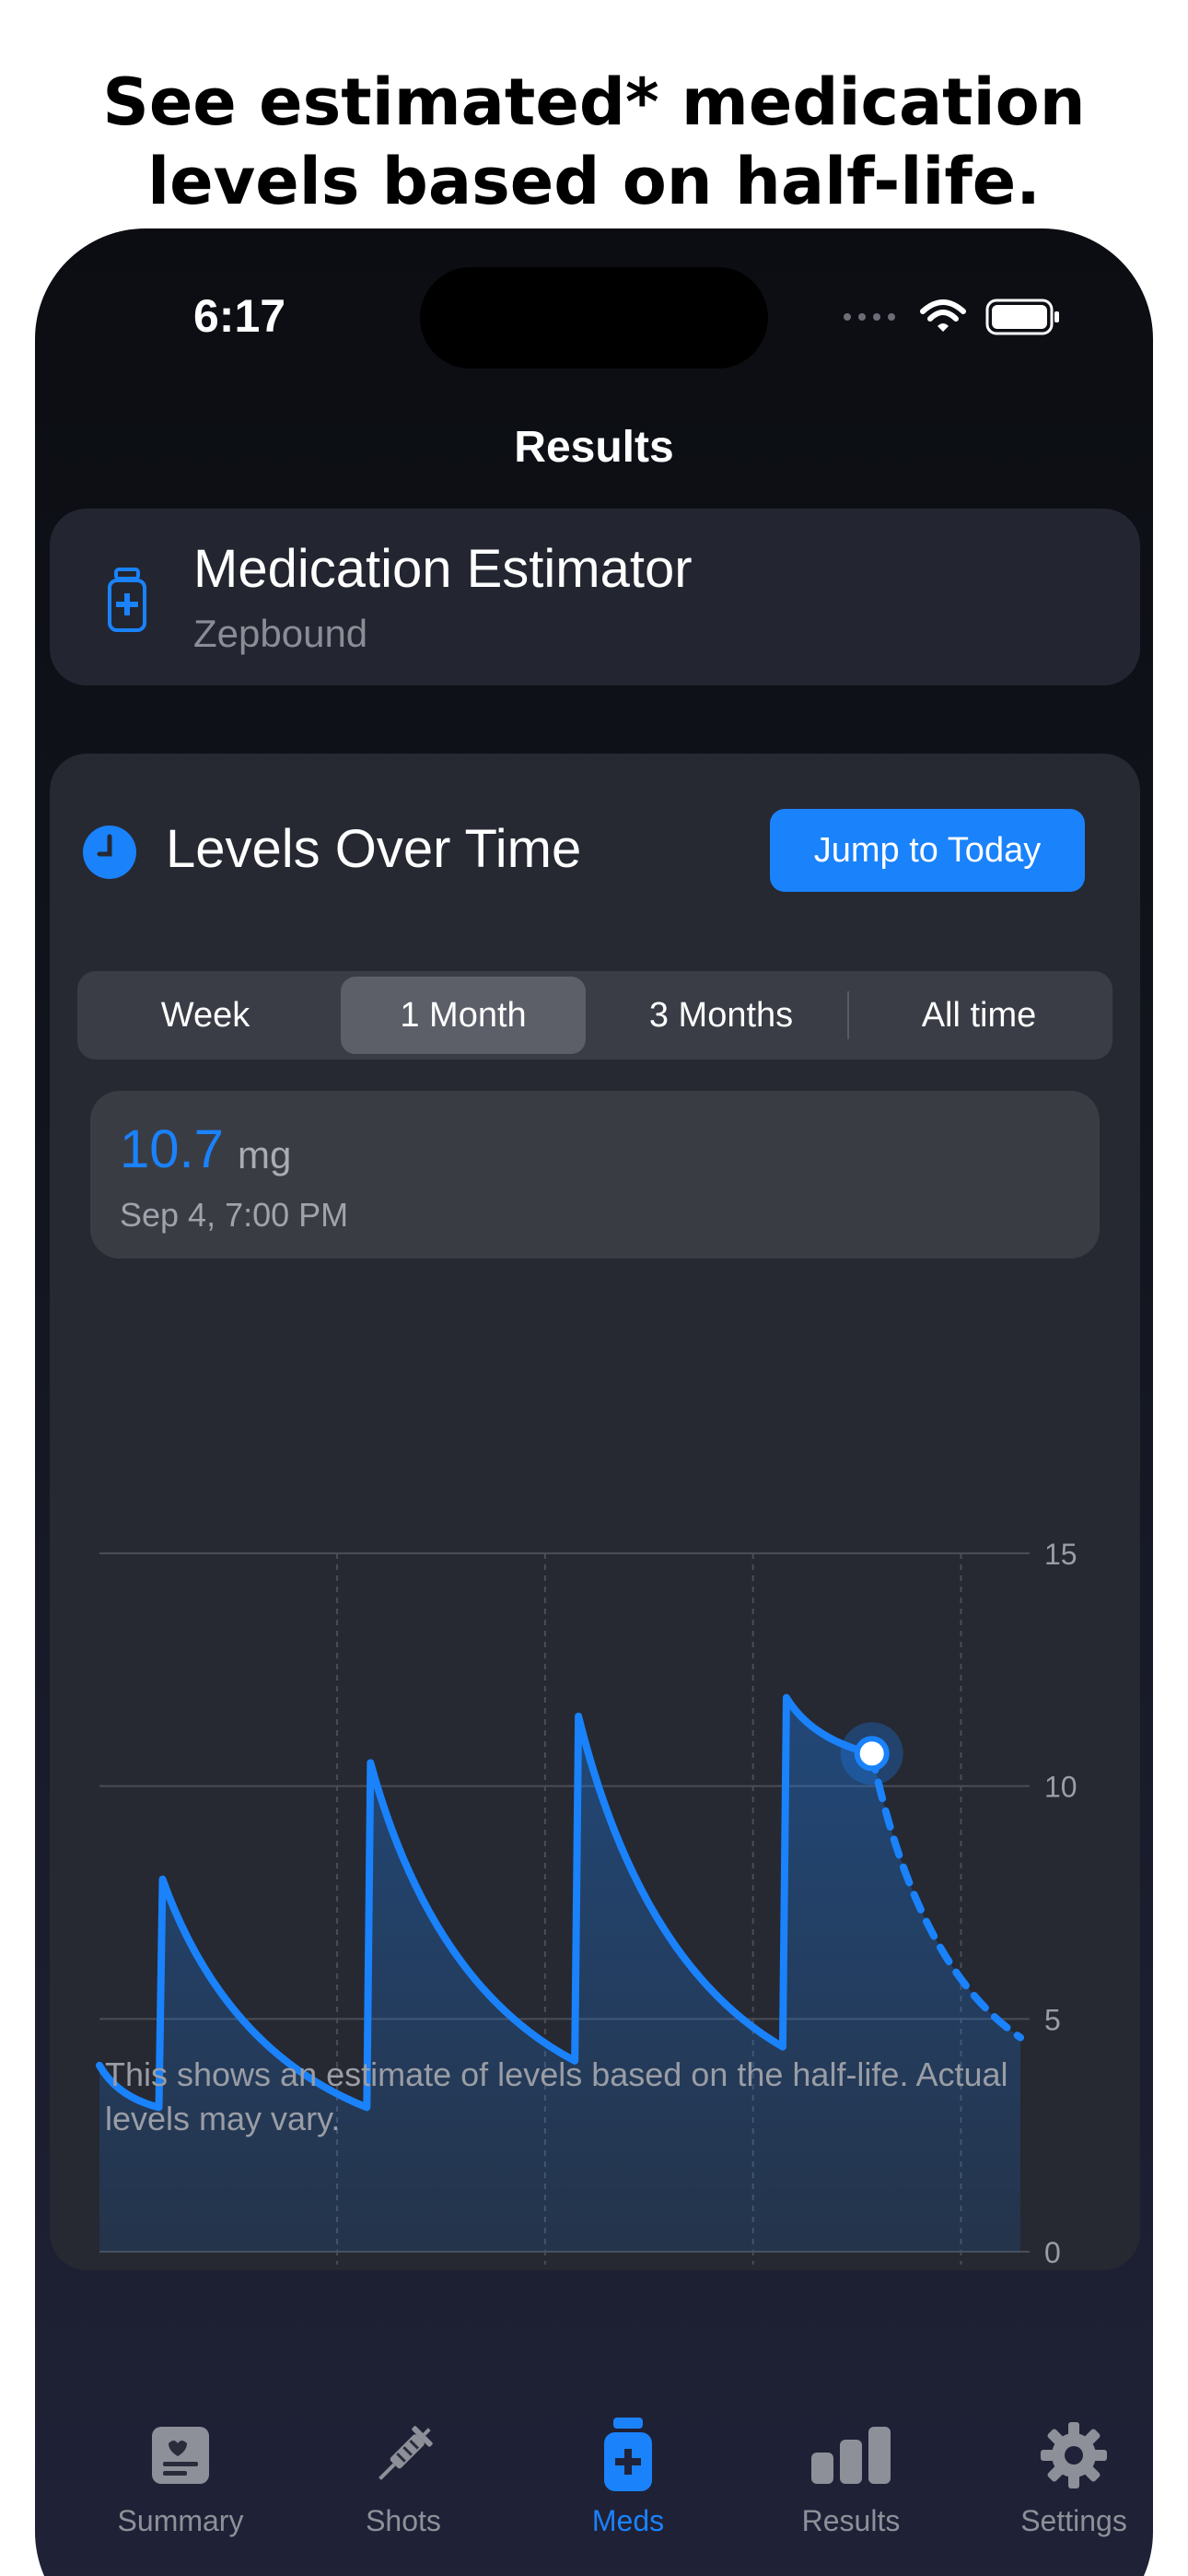 The width and height of the screenshot is (1188, 2576). I want to click on levels-title: Levels Over Time, so click(374, 849).